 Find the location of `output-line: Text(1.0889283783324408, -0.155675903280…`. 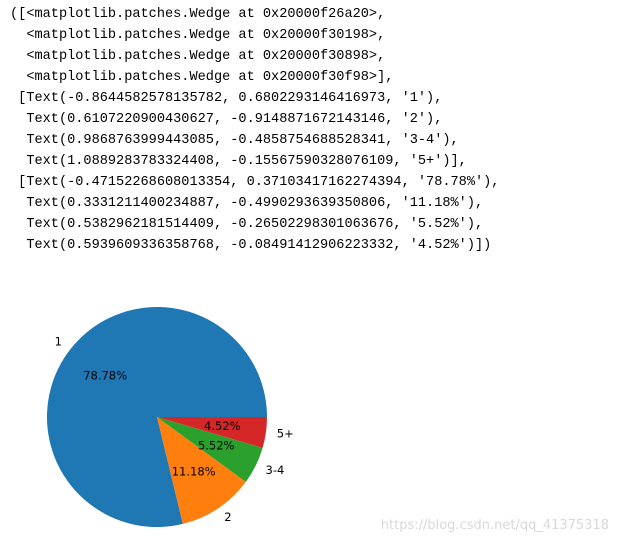

output-line: Text(1.0889283783324408, -0.155675903280… is located at coordinates (238, 161).